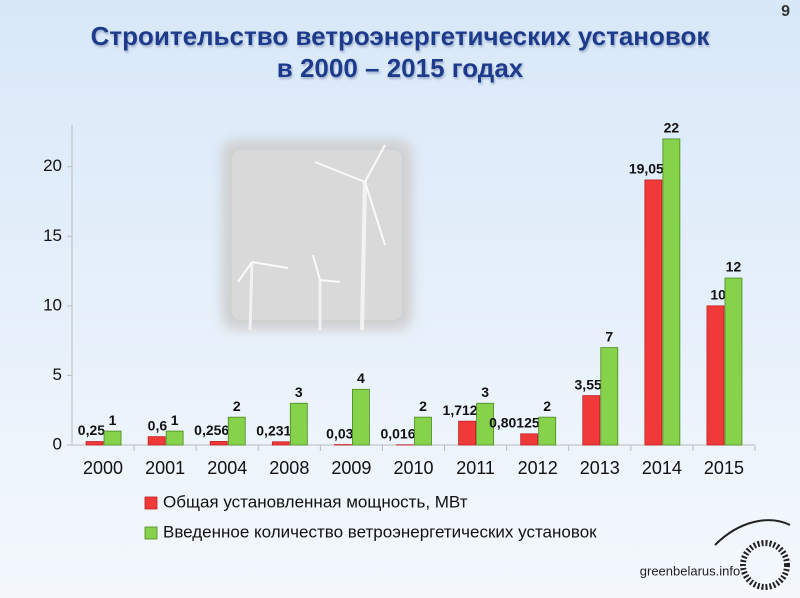 The width and height of the screenshot is (800, 598). Describe the element at coordinates (734, 267) in the screenshot. I see `data-label: 12` at that location.